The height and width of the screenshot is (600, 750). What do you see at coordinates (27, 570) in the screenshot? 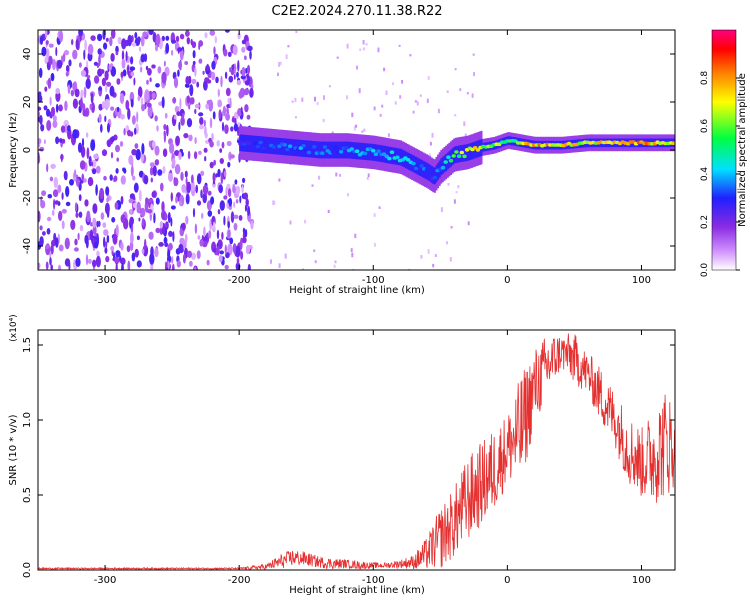
I see `y-tick-label: 0.0` at bounding box center [27, 570].